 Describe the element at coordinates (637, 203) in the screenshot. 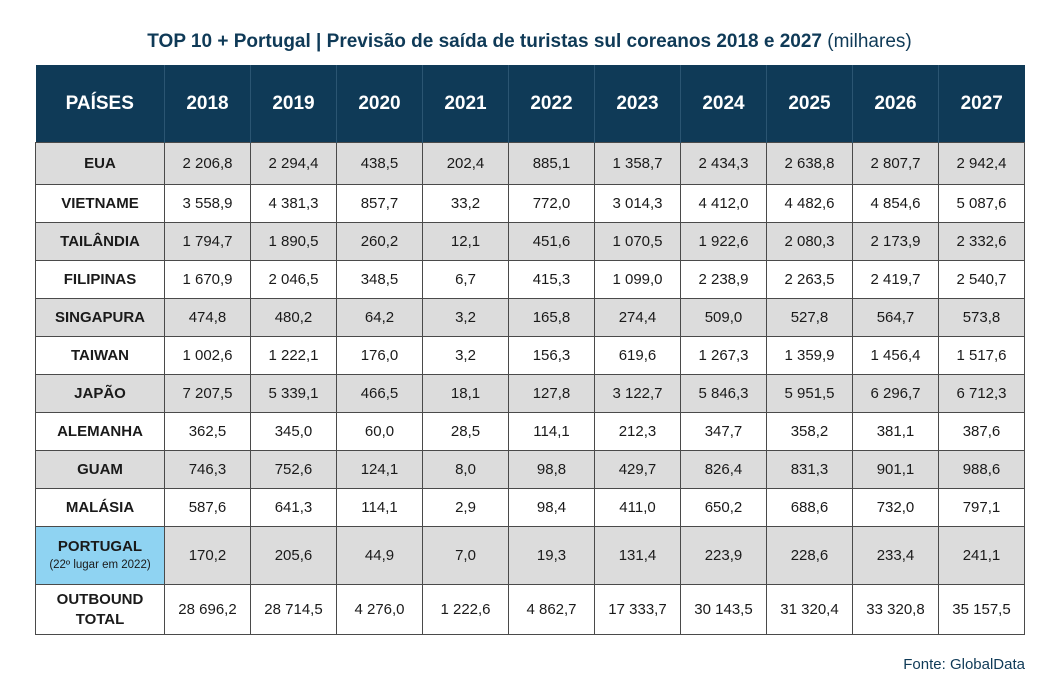

I see `value-cell: 3 014,3` at that location.